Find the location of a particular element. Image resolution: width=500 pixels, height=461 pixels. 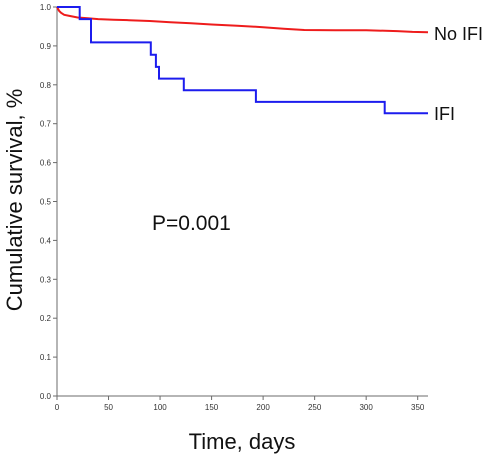

x-tick-label: 350 is located at coordinates (418, 407).